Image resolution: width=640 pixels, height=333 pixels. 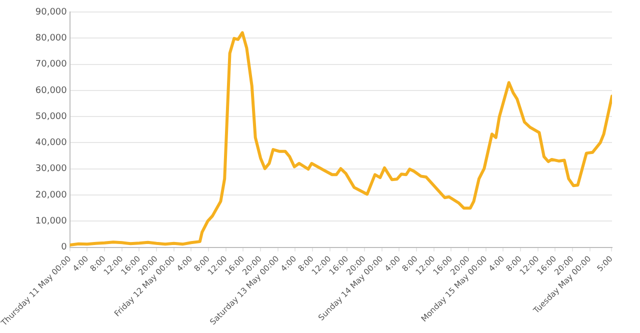 I want to click on y-tick-label: 40,000, so click(x=51, y=143).